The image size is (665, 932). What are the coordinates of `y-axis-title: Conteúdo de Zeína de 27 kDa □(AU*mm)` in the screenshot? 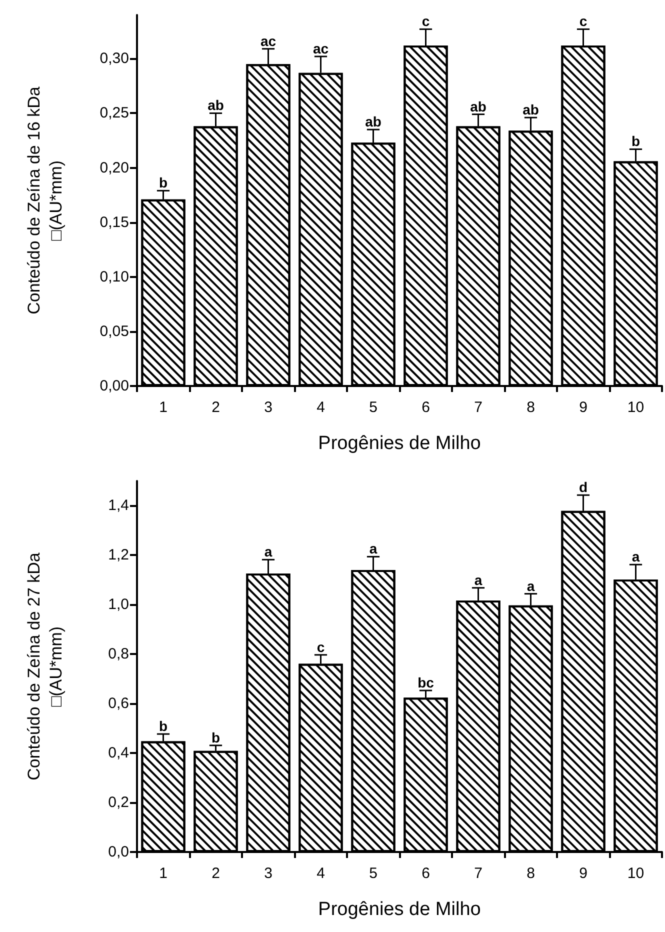 It's located at (45, 666).